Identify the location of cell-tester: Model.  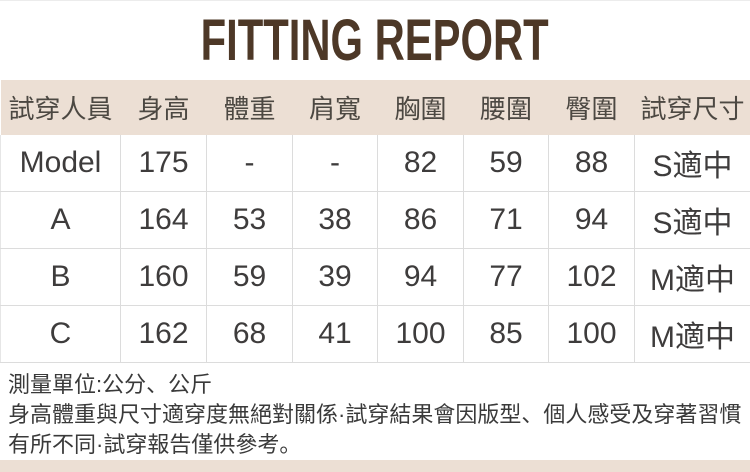
(60, 163).